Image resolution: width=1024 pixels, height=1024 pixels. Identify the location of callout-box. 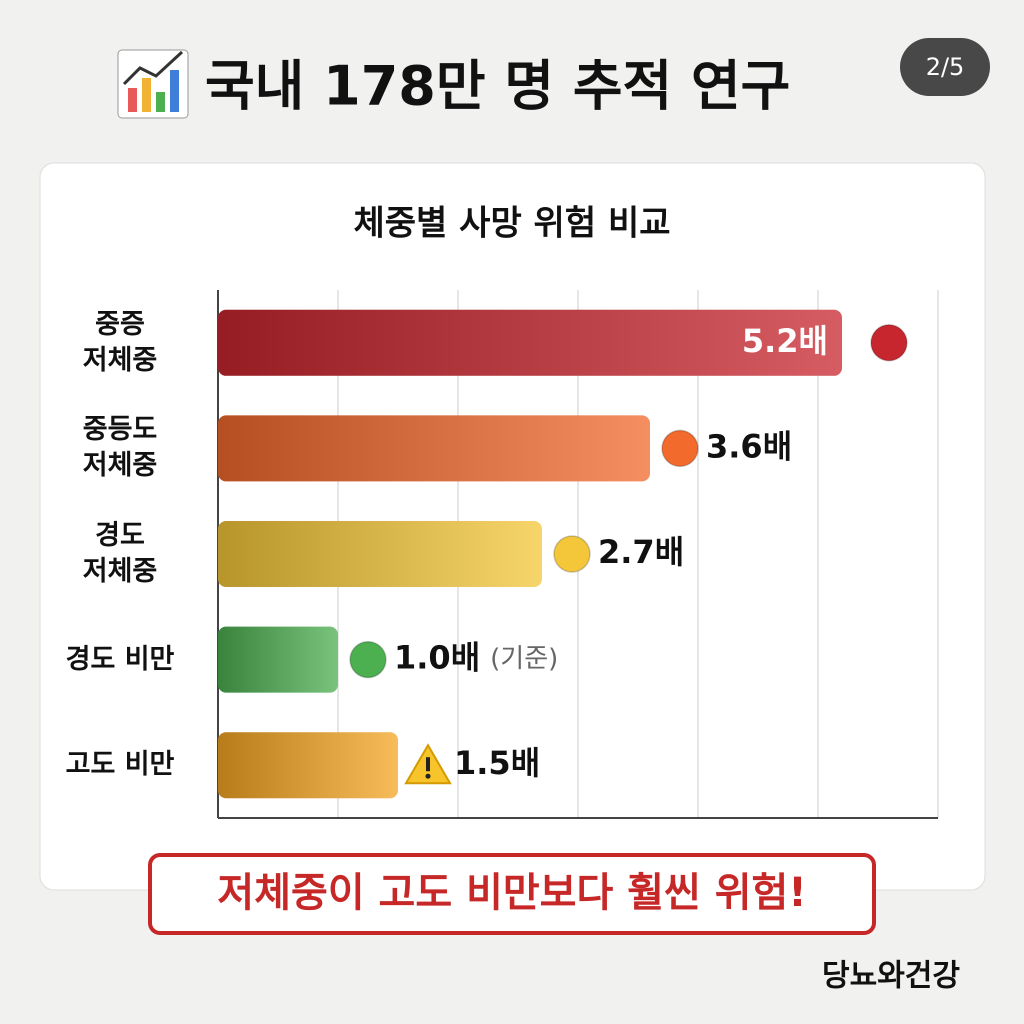
(512, 894).